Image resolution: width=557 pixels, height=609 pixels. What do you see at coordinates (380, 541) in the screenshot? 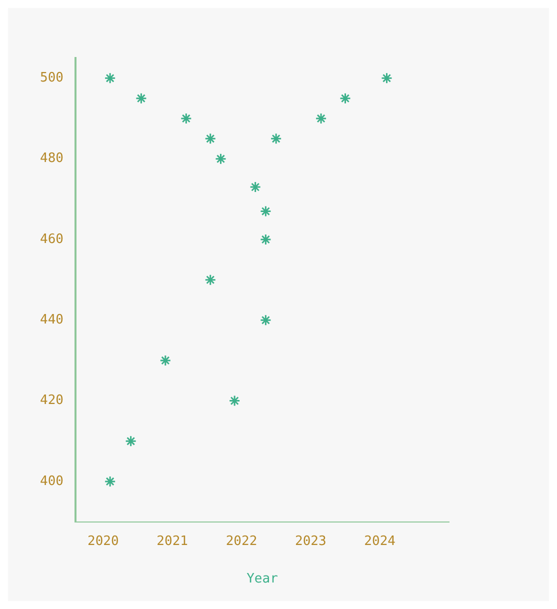
I see `x-tick-label: 2024` at bounding box center [380, 541].